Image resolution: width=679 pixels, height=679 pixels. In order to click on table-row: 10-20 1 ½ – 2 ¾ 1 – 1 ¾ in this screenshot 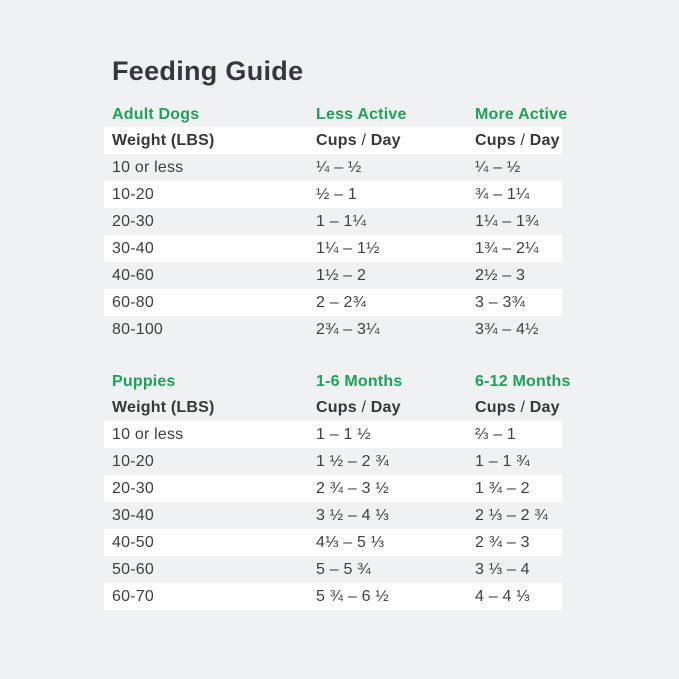, I will do `click(333, 461)`.